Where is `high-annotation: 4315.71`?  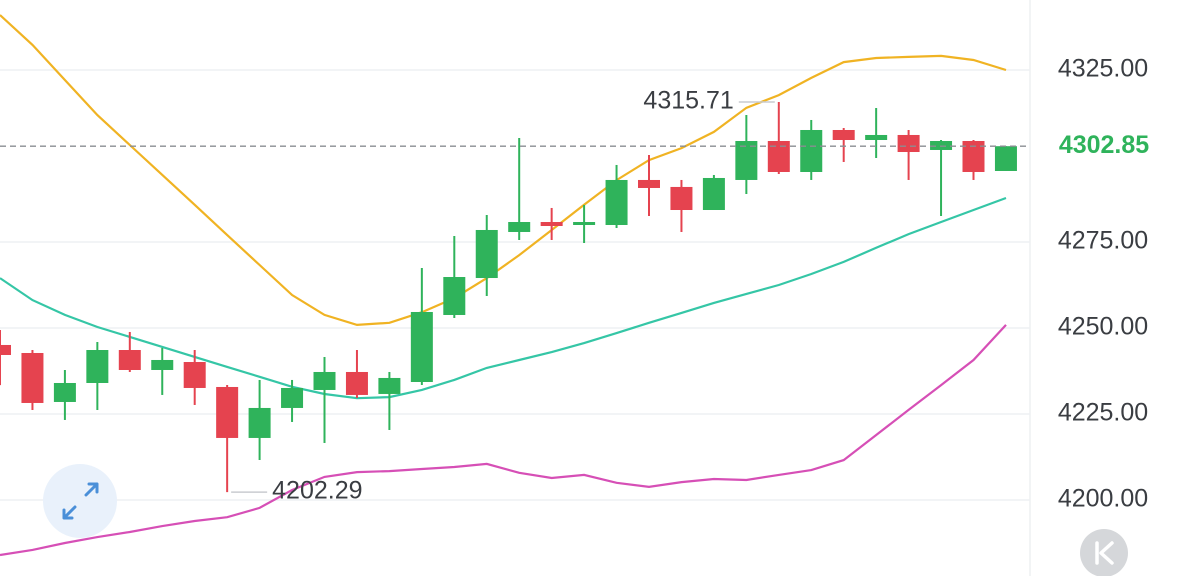
high-annotation: 4315.71 is located at coordinates (688, 101).